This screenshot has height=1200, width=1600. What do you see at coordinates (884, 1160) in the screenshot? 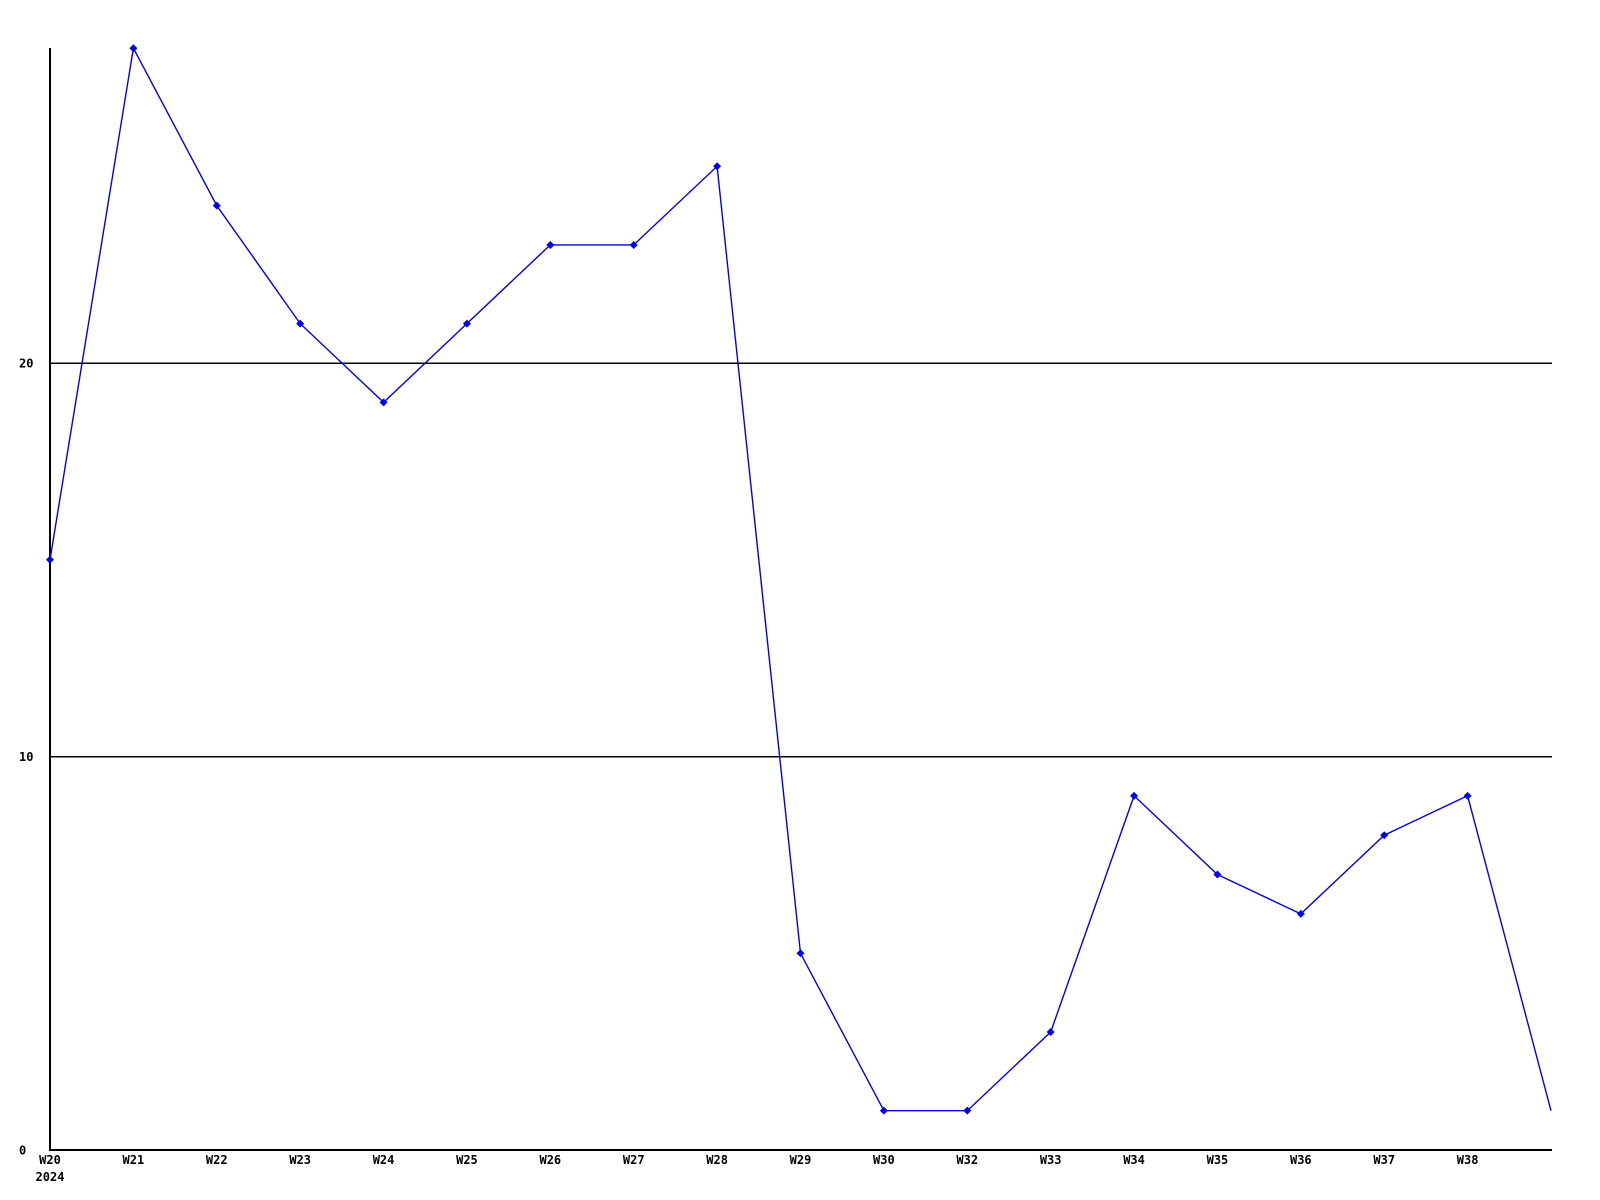
I see `x-tick-label-W30: W30` at bounding box center [884, 1160].